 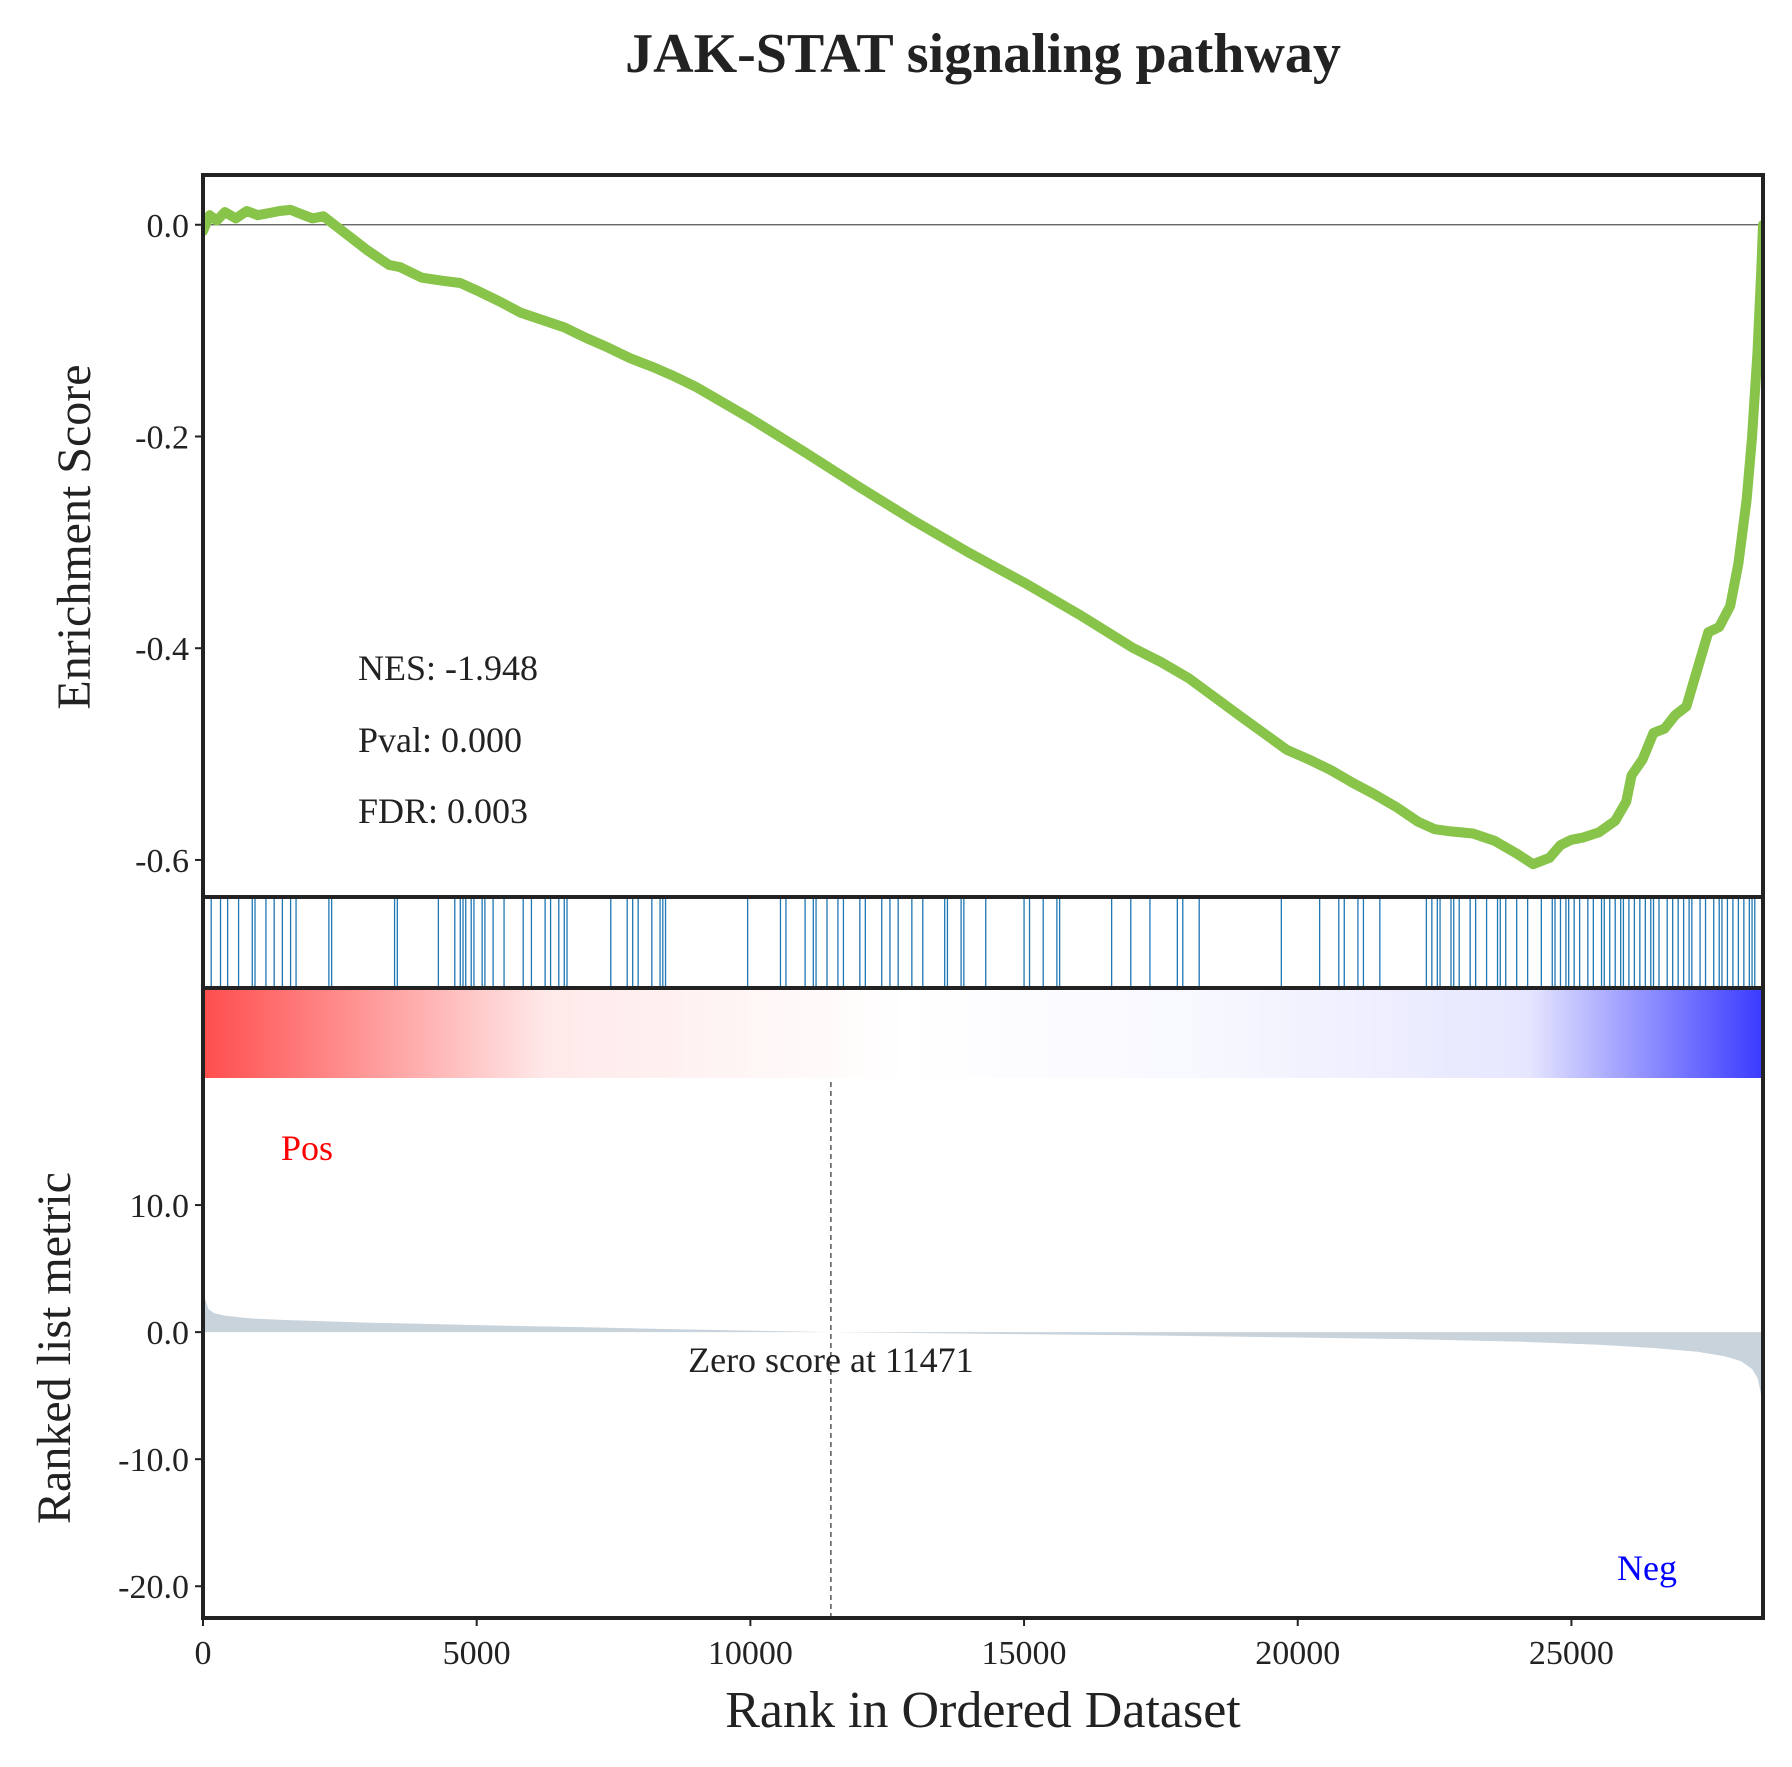 I want to click on x-tick-label: 25000, so click(x=1571, y=1653).